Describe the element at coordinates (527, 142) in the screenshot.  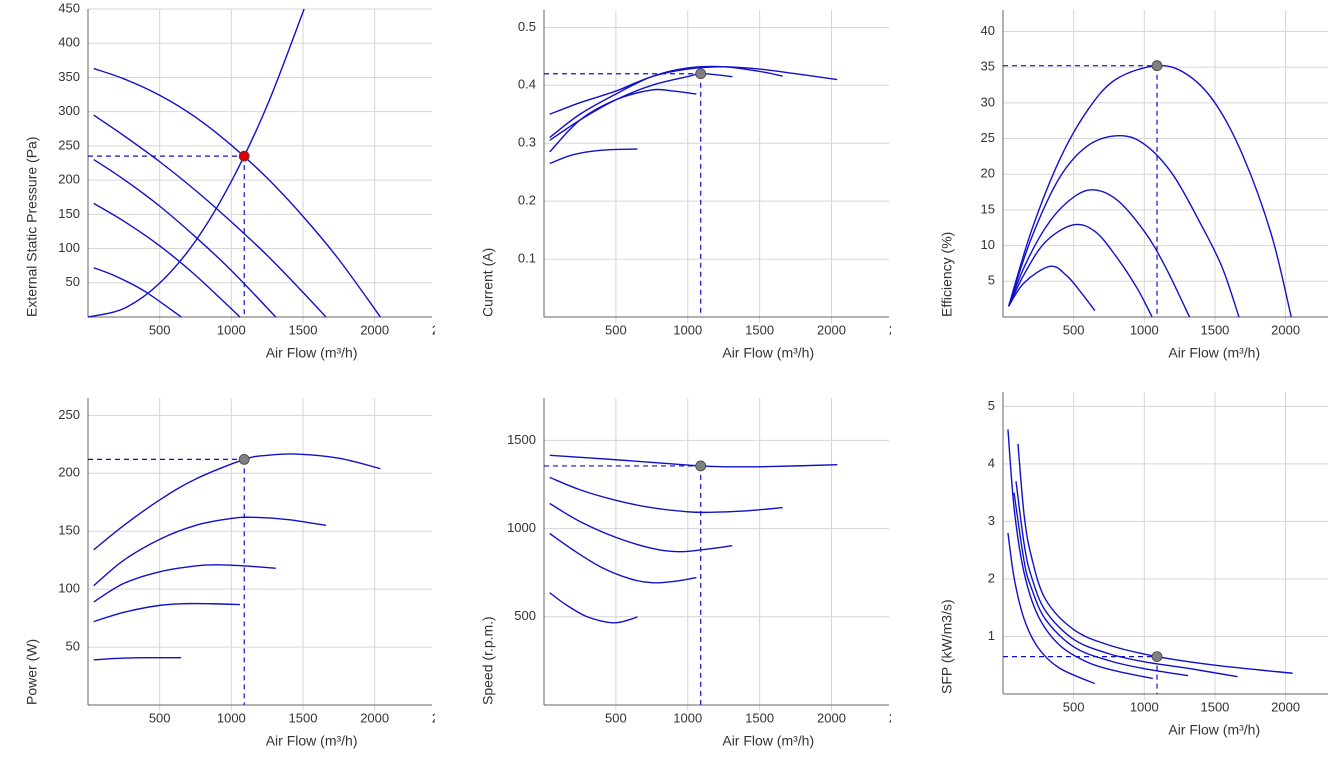
I see `y-tick-label: 0.3` at that location.